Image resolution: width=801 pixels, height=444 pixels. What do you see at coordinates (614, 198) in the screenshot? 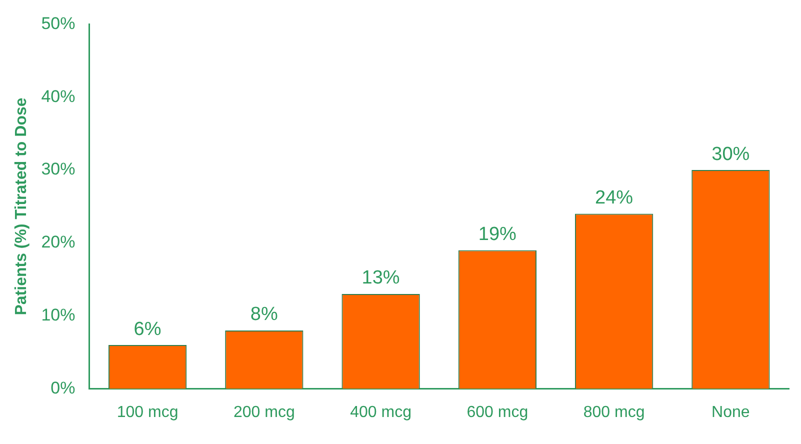
I see `data-label: 24%` at bounding box center [614, 198].